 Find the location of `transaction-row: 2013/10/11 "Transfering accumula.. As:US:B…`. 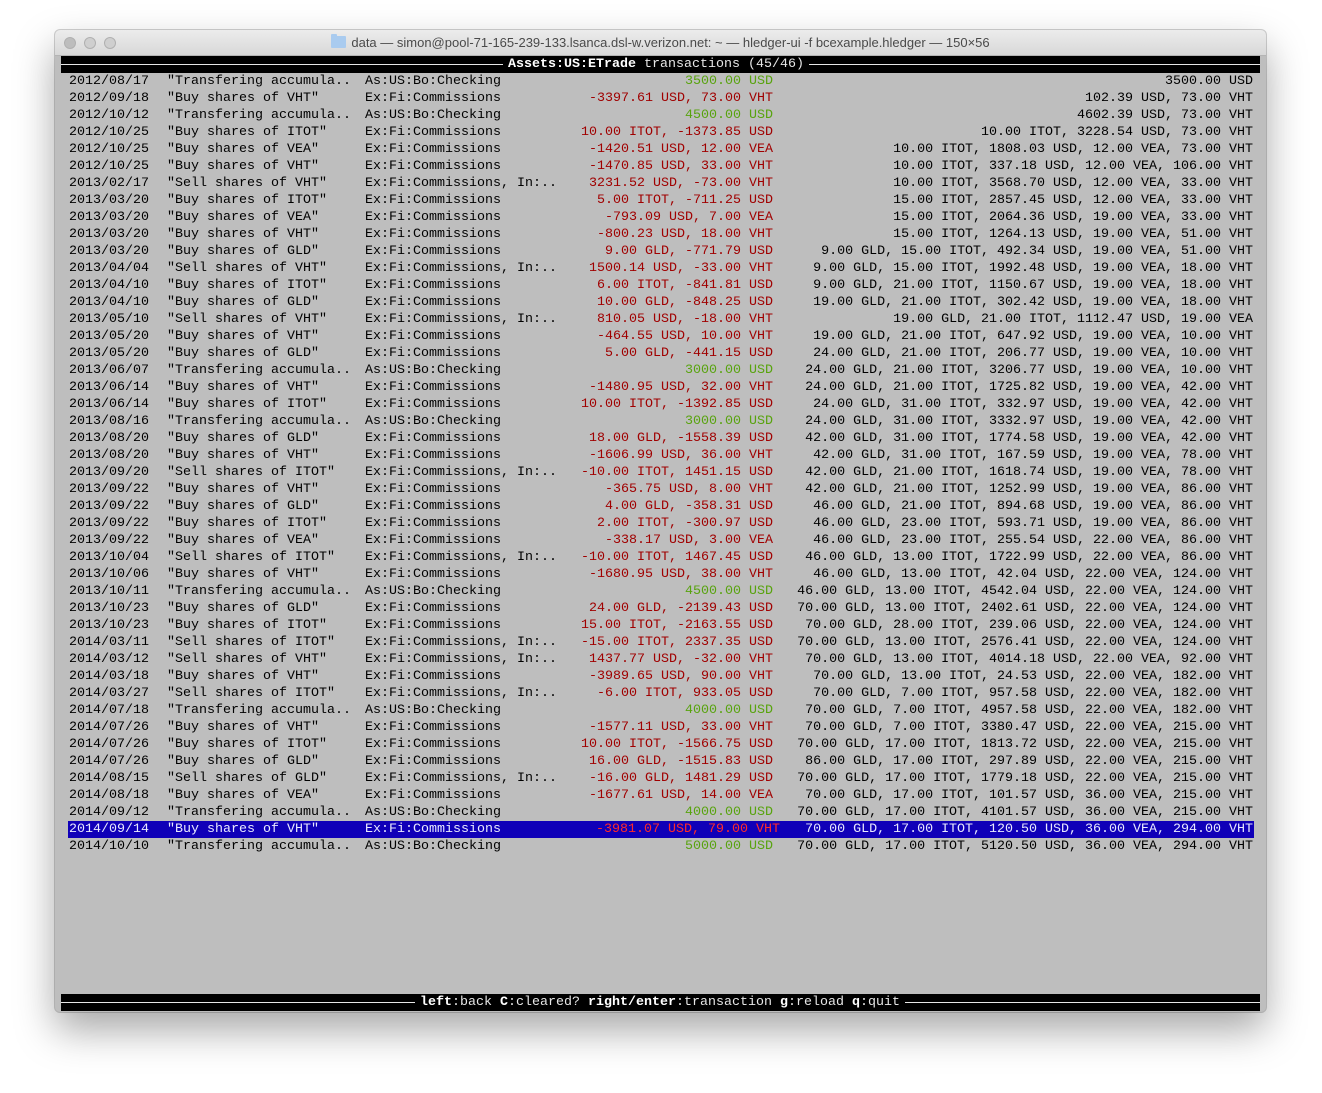

transaction-row: 2013/10/11 "Transfering accumula.. As:US:B… is located at coordinates (660, 591).